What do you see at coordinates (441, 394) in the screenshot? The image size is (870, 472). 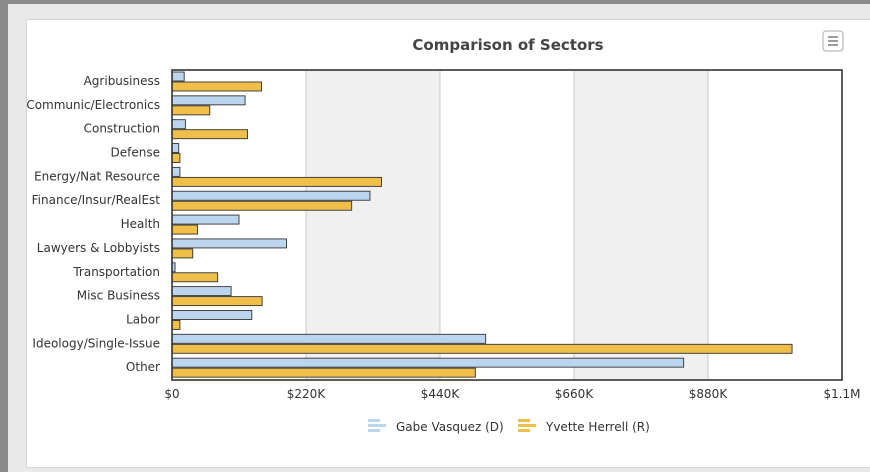 I see `x-tick-label: $440K` at bounding box center [441, 394].